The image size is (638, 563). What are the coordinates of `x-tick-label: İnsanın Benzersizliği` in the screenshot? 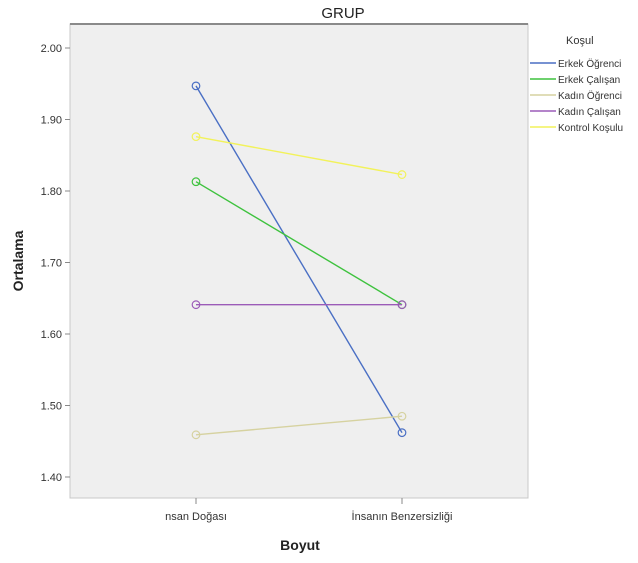 It's located at (402, 516).